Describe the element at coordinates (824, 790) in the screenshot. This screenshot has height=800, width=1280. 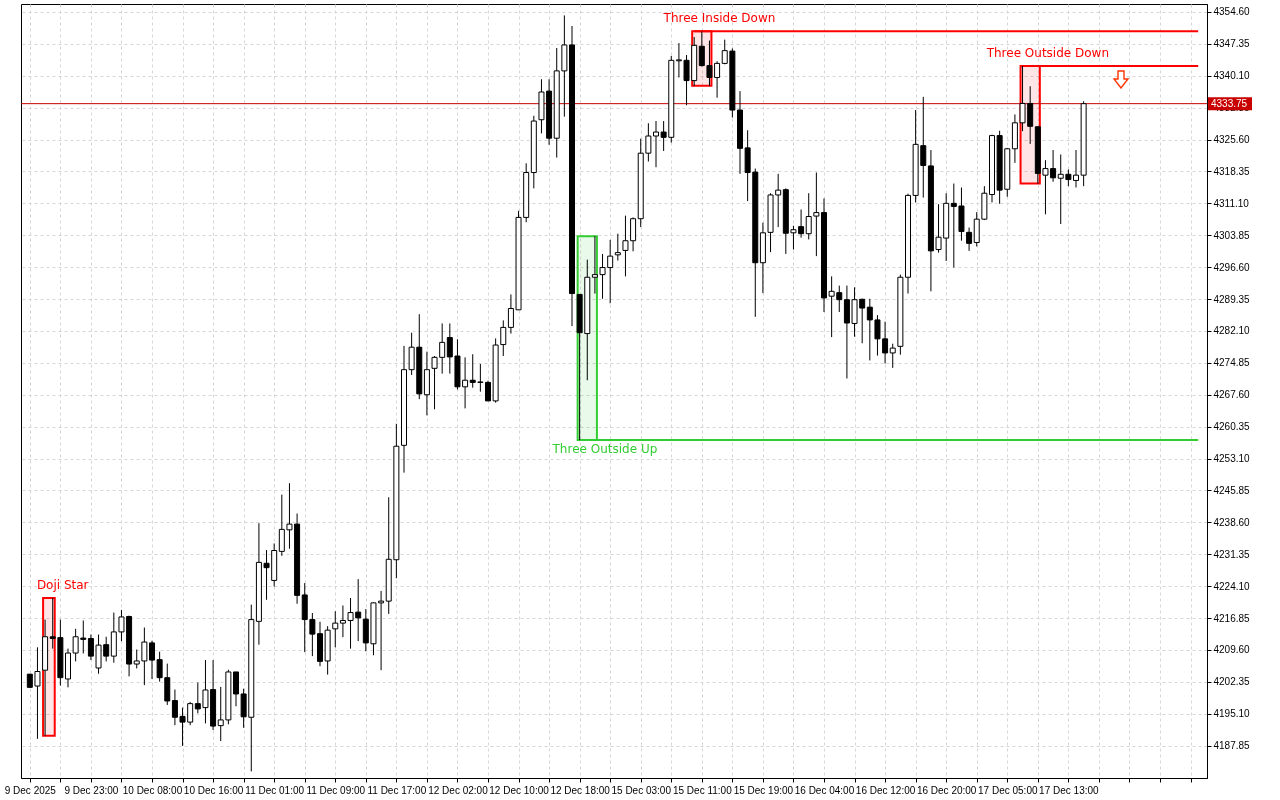
I see `x-tick-label: 16 Dec 04:00` at that location.